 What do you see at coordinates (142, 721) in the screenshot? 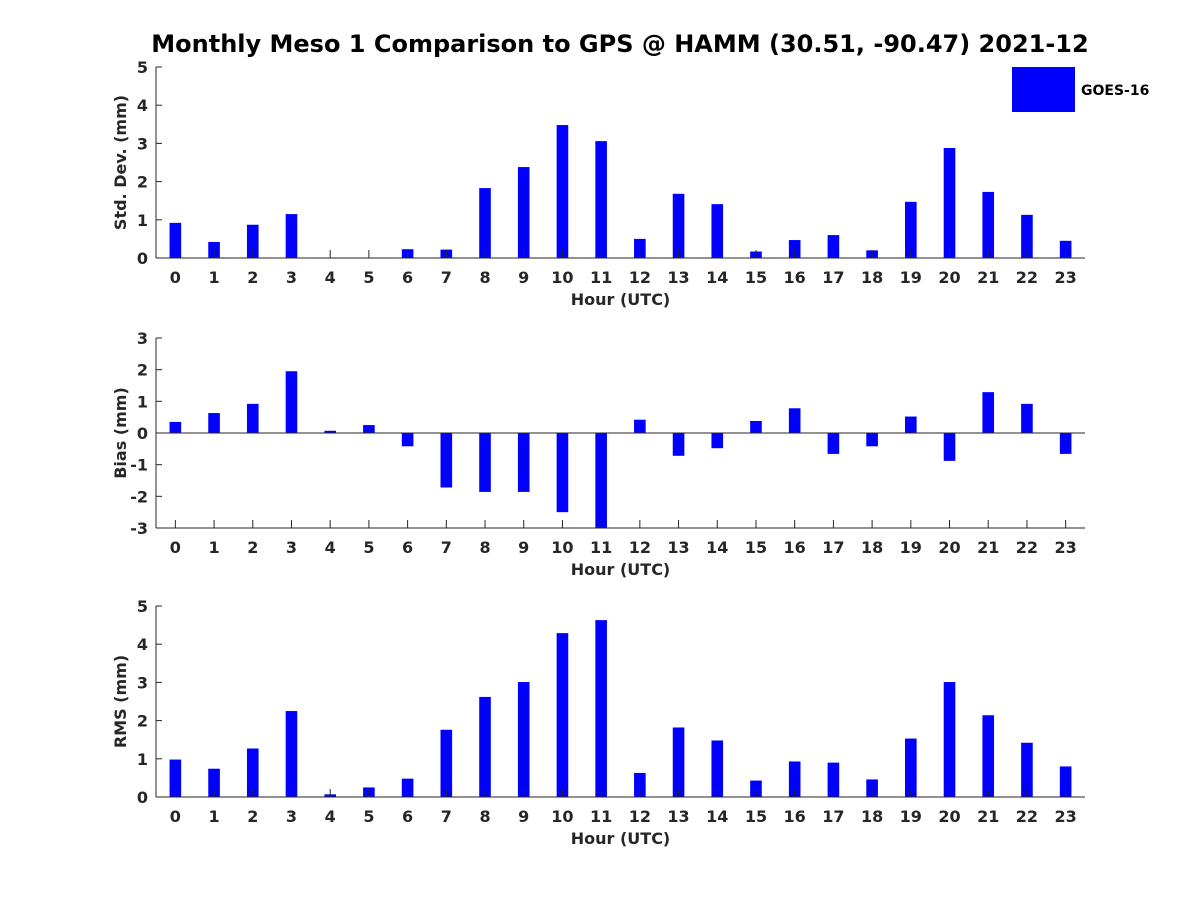
I see `y-tick-label-rms: 2` at bounding box center [142, 721].